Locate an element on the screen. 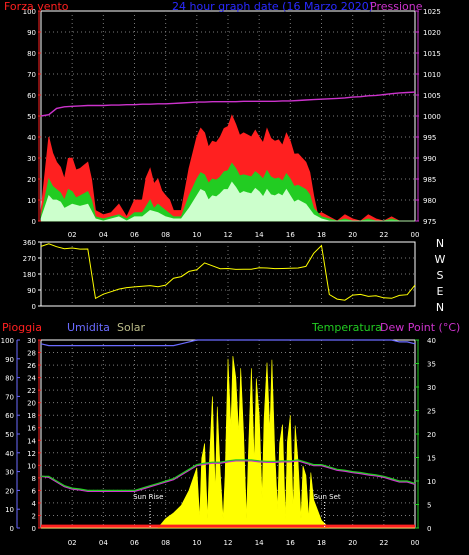 The height and width of the screenshot is (555, 469). umidita-tick-label: 20 is located at coordinates (9, 491).